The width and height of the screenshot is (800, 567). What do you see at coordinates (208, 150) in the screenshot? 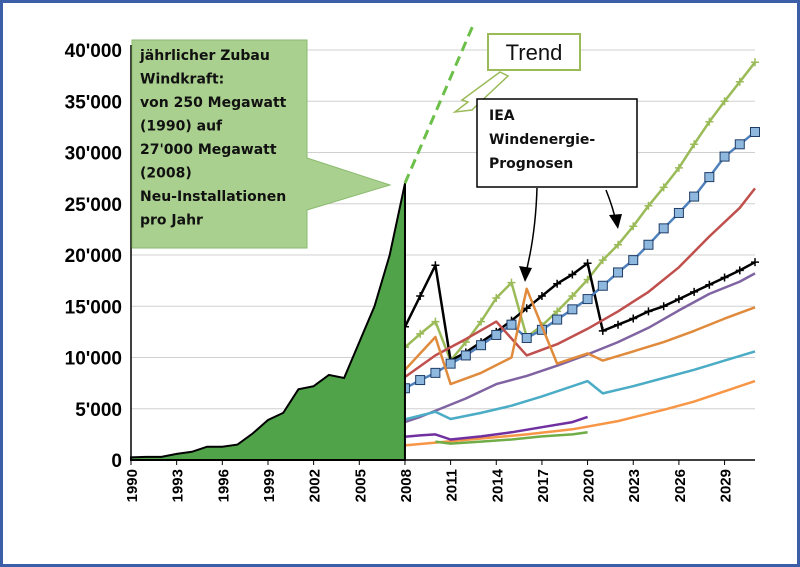
I see `annotation-line: 27'000 Megawatt` at bounding box center [208, 150].